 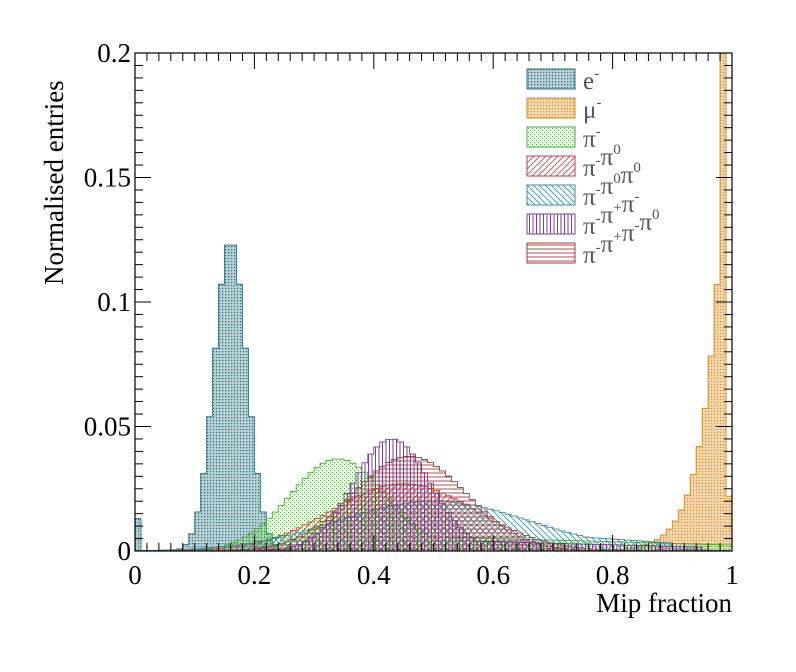 What do you see at coordinates (591, 80) in the screenshot?
I see `legend-label: e-` at bounding box center [591, 80].